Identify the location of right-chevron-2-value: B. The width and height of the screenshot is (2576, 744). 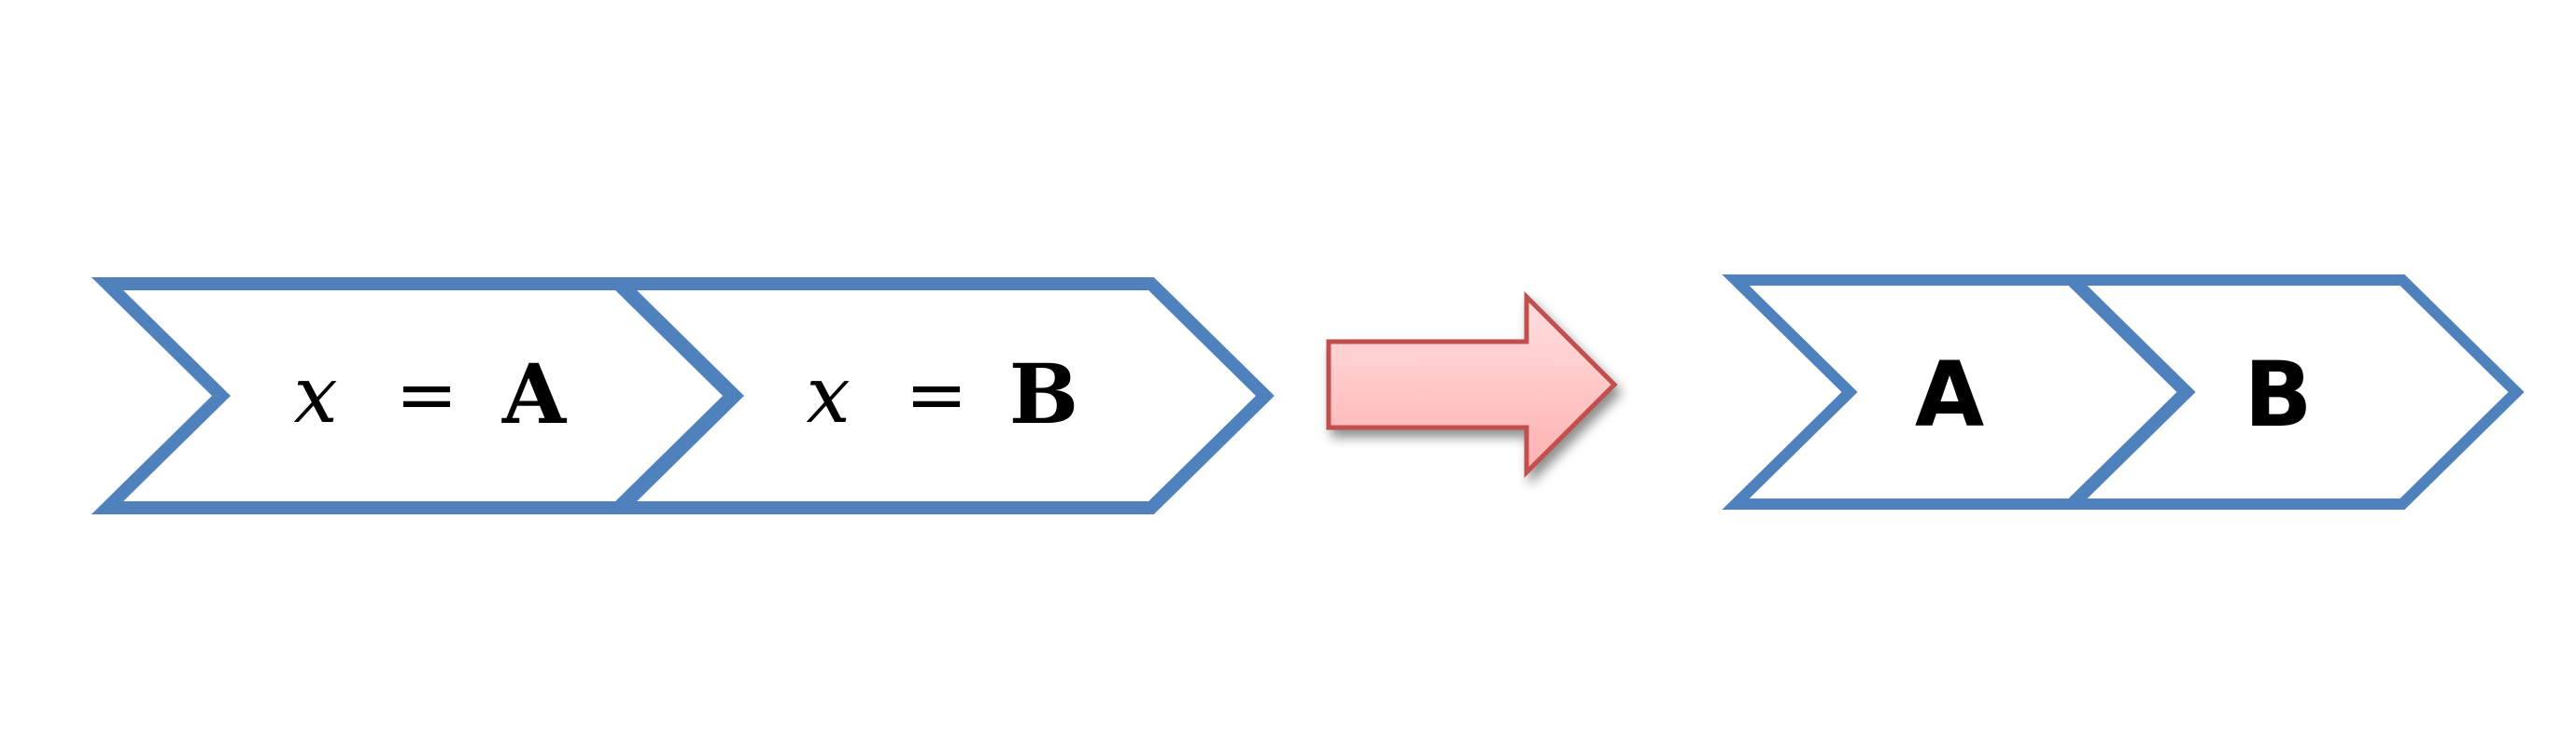
(2278, 395).